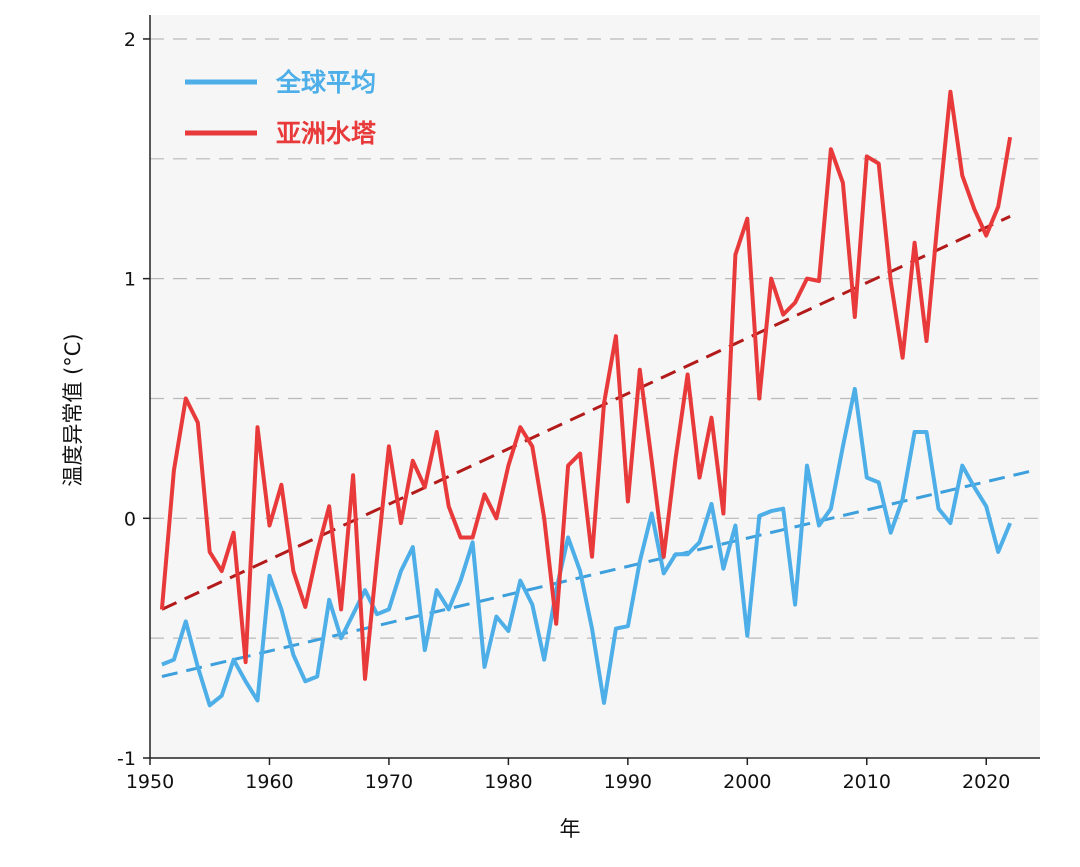 This screenshot has height=867, width=1080. What do you see at coordinates (130, 280) in the screenshot?
I see `y-tick-label: 1` at bounding box center [130, 280].